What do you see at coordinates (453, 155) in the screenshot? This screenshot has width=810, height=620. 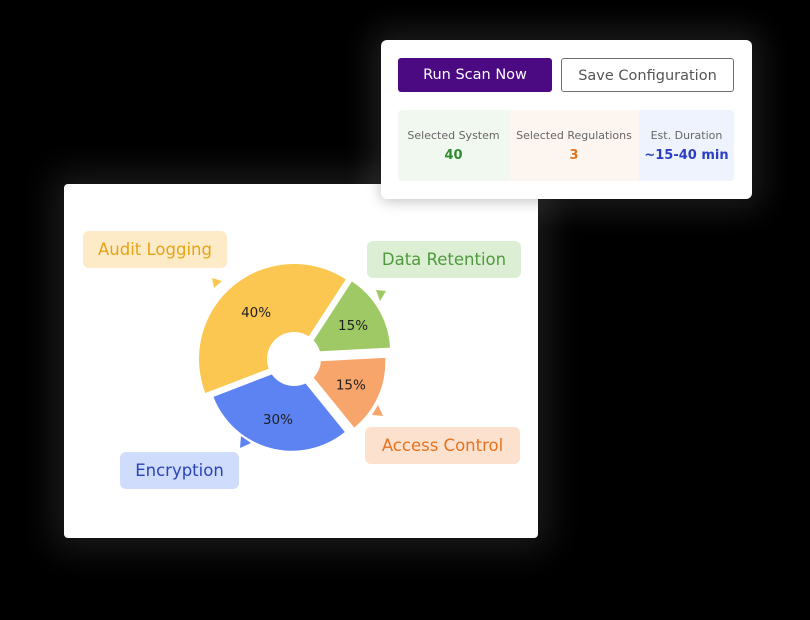 I see `summary-value: 40` at bounding box center [453, 155].